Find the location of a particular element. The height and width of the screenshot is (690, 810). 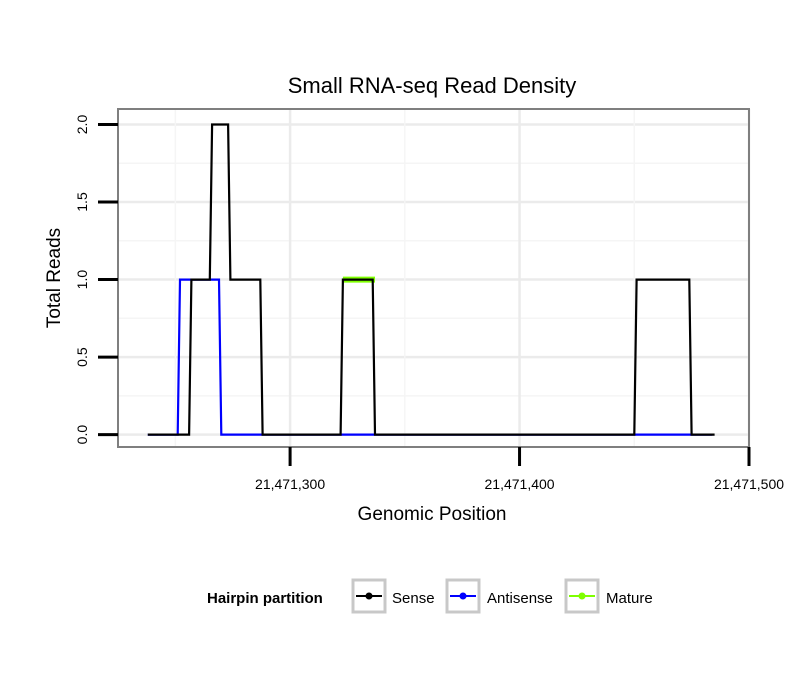

legend-item-antisense: Antisense is located at coordinates (499, 596).